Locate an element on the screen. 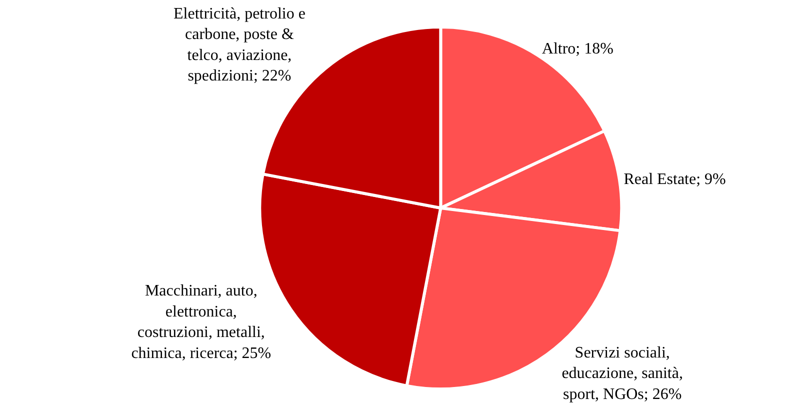  slice-label: Macchinari, auto, elettronica, costruzioni, metalli, chimica, ricerca; 25% is located at coordinates (201, 322).